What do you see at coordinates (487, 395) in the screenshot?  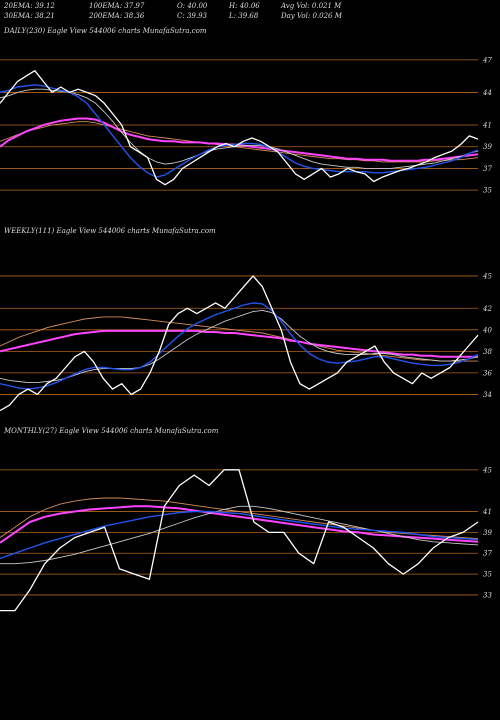 I see `weekly-y-tick-label: 34` at bounding box center [487, 395].